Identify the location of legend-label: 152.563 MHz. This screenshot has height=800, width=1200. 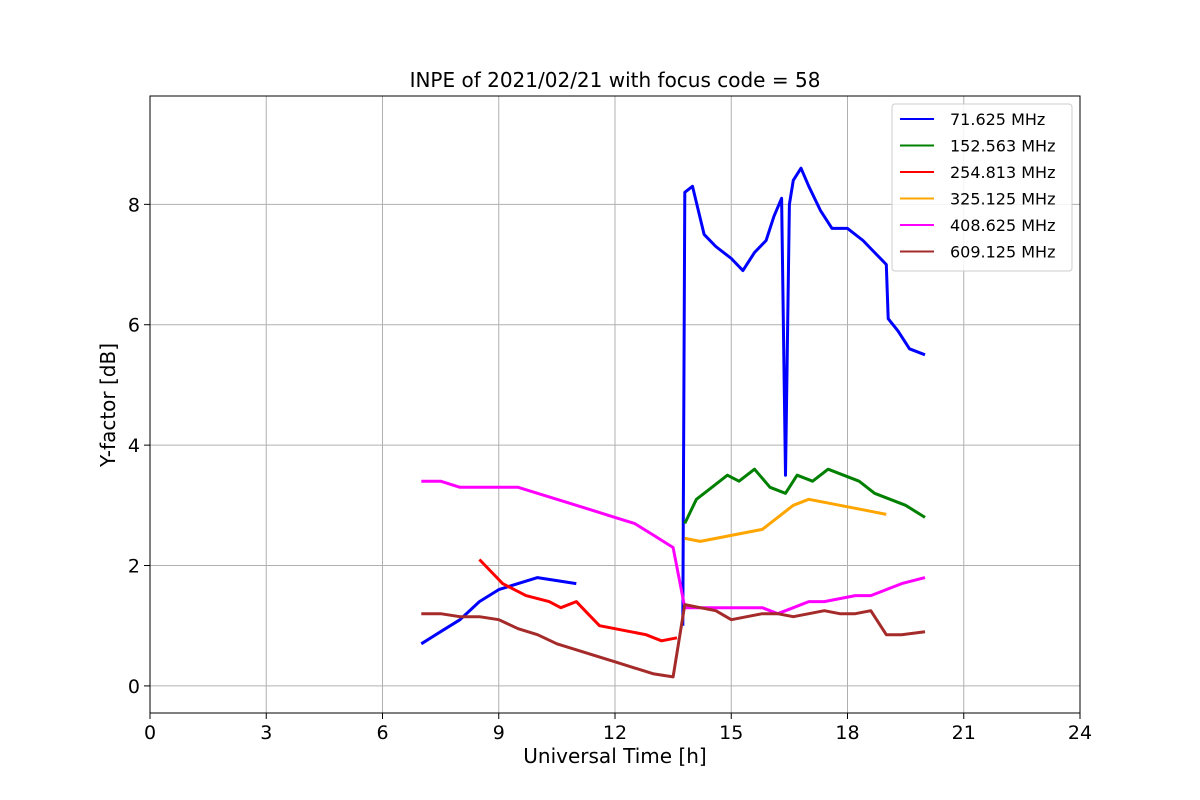
(1002, 146).